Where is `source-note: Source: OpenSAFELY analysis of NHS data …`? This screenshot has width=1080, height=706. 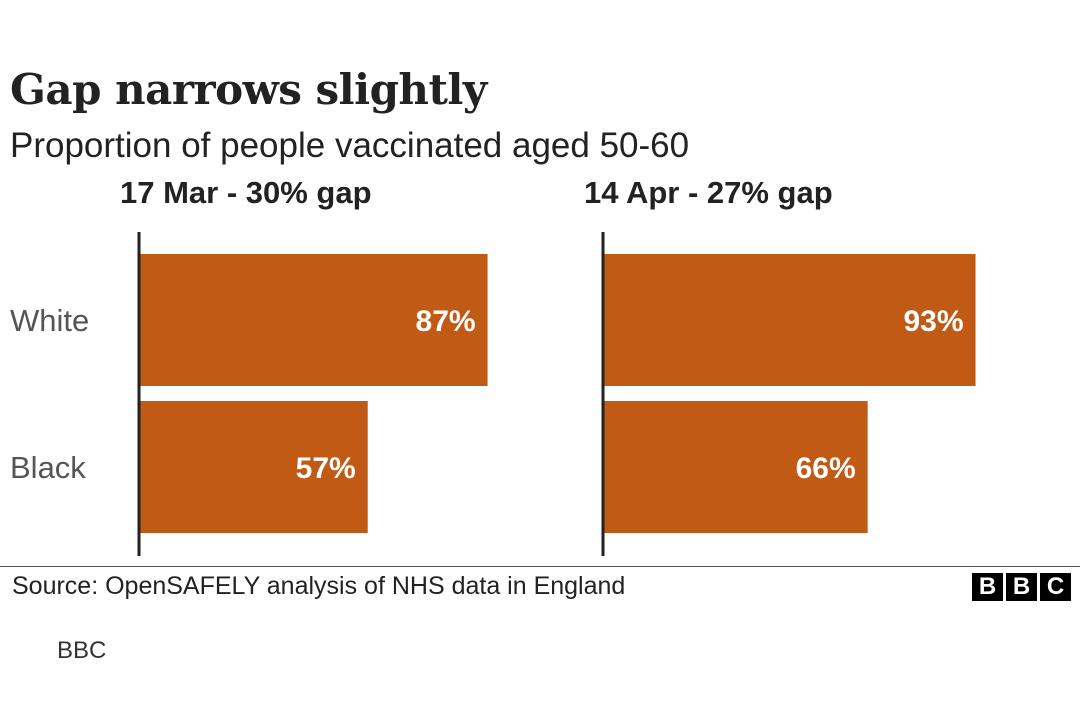 source-note: Source: OpenSAFELY analysis of NHS data … is located at coordinates (319, 586).